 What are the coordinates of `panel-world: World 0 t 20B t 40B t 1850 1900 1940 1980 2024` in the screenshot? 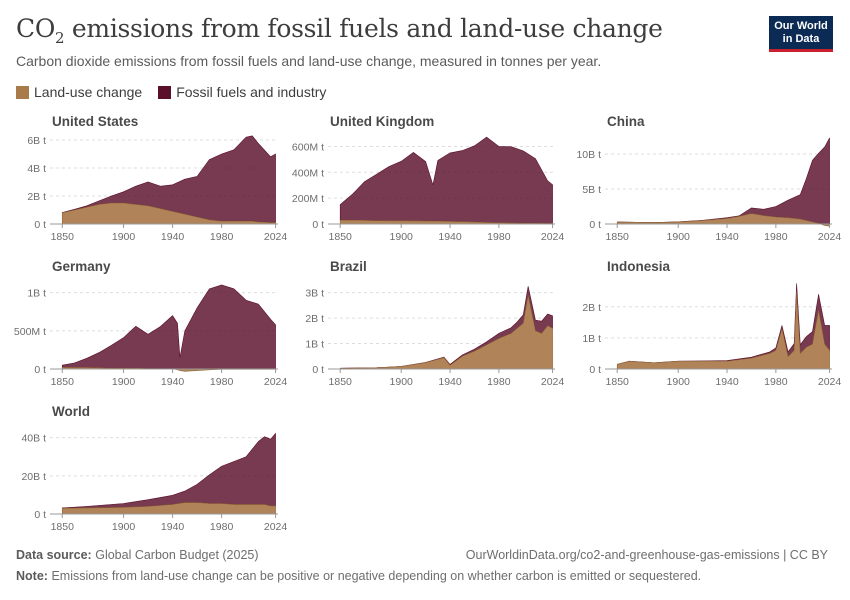 It's located at (154, 468).